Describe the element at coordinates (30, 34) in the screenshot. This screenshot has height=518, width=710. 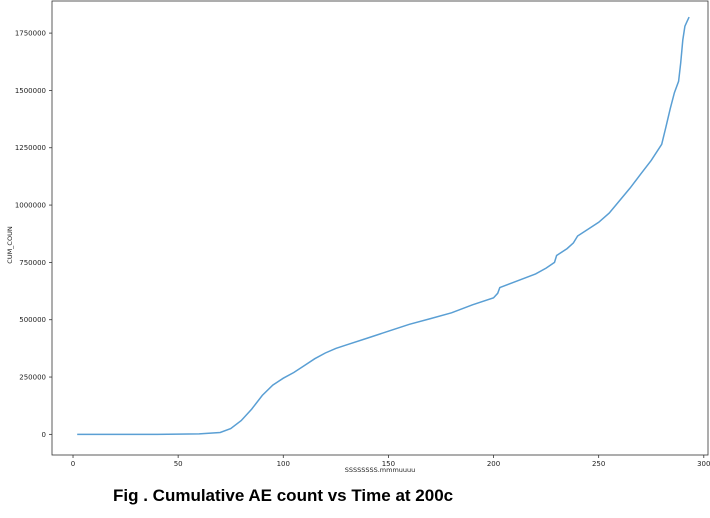
I see `y-tick-label: 1750000` at that location.